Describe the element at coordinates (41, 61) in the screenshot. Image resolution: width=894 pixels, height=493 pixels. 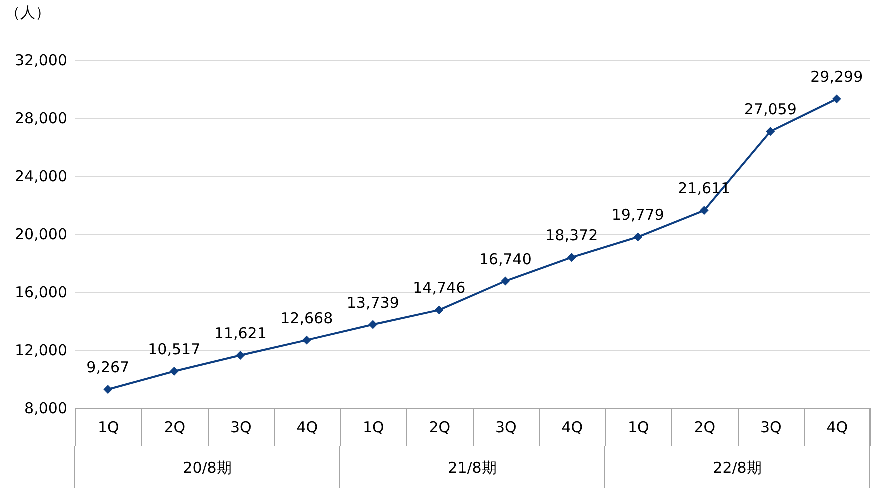
I see `y-tick-label: 32,000` at that location.